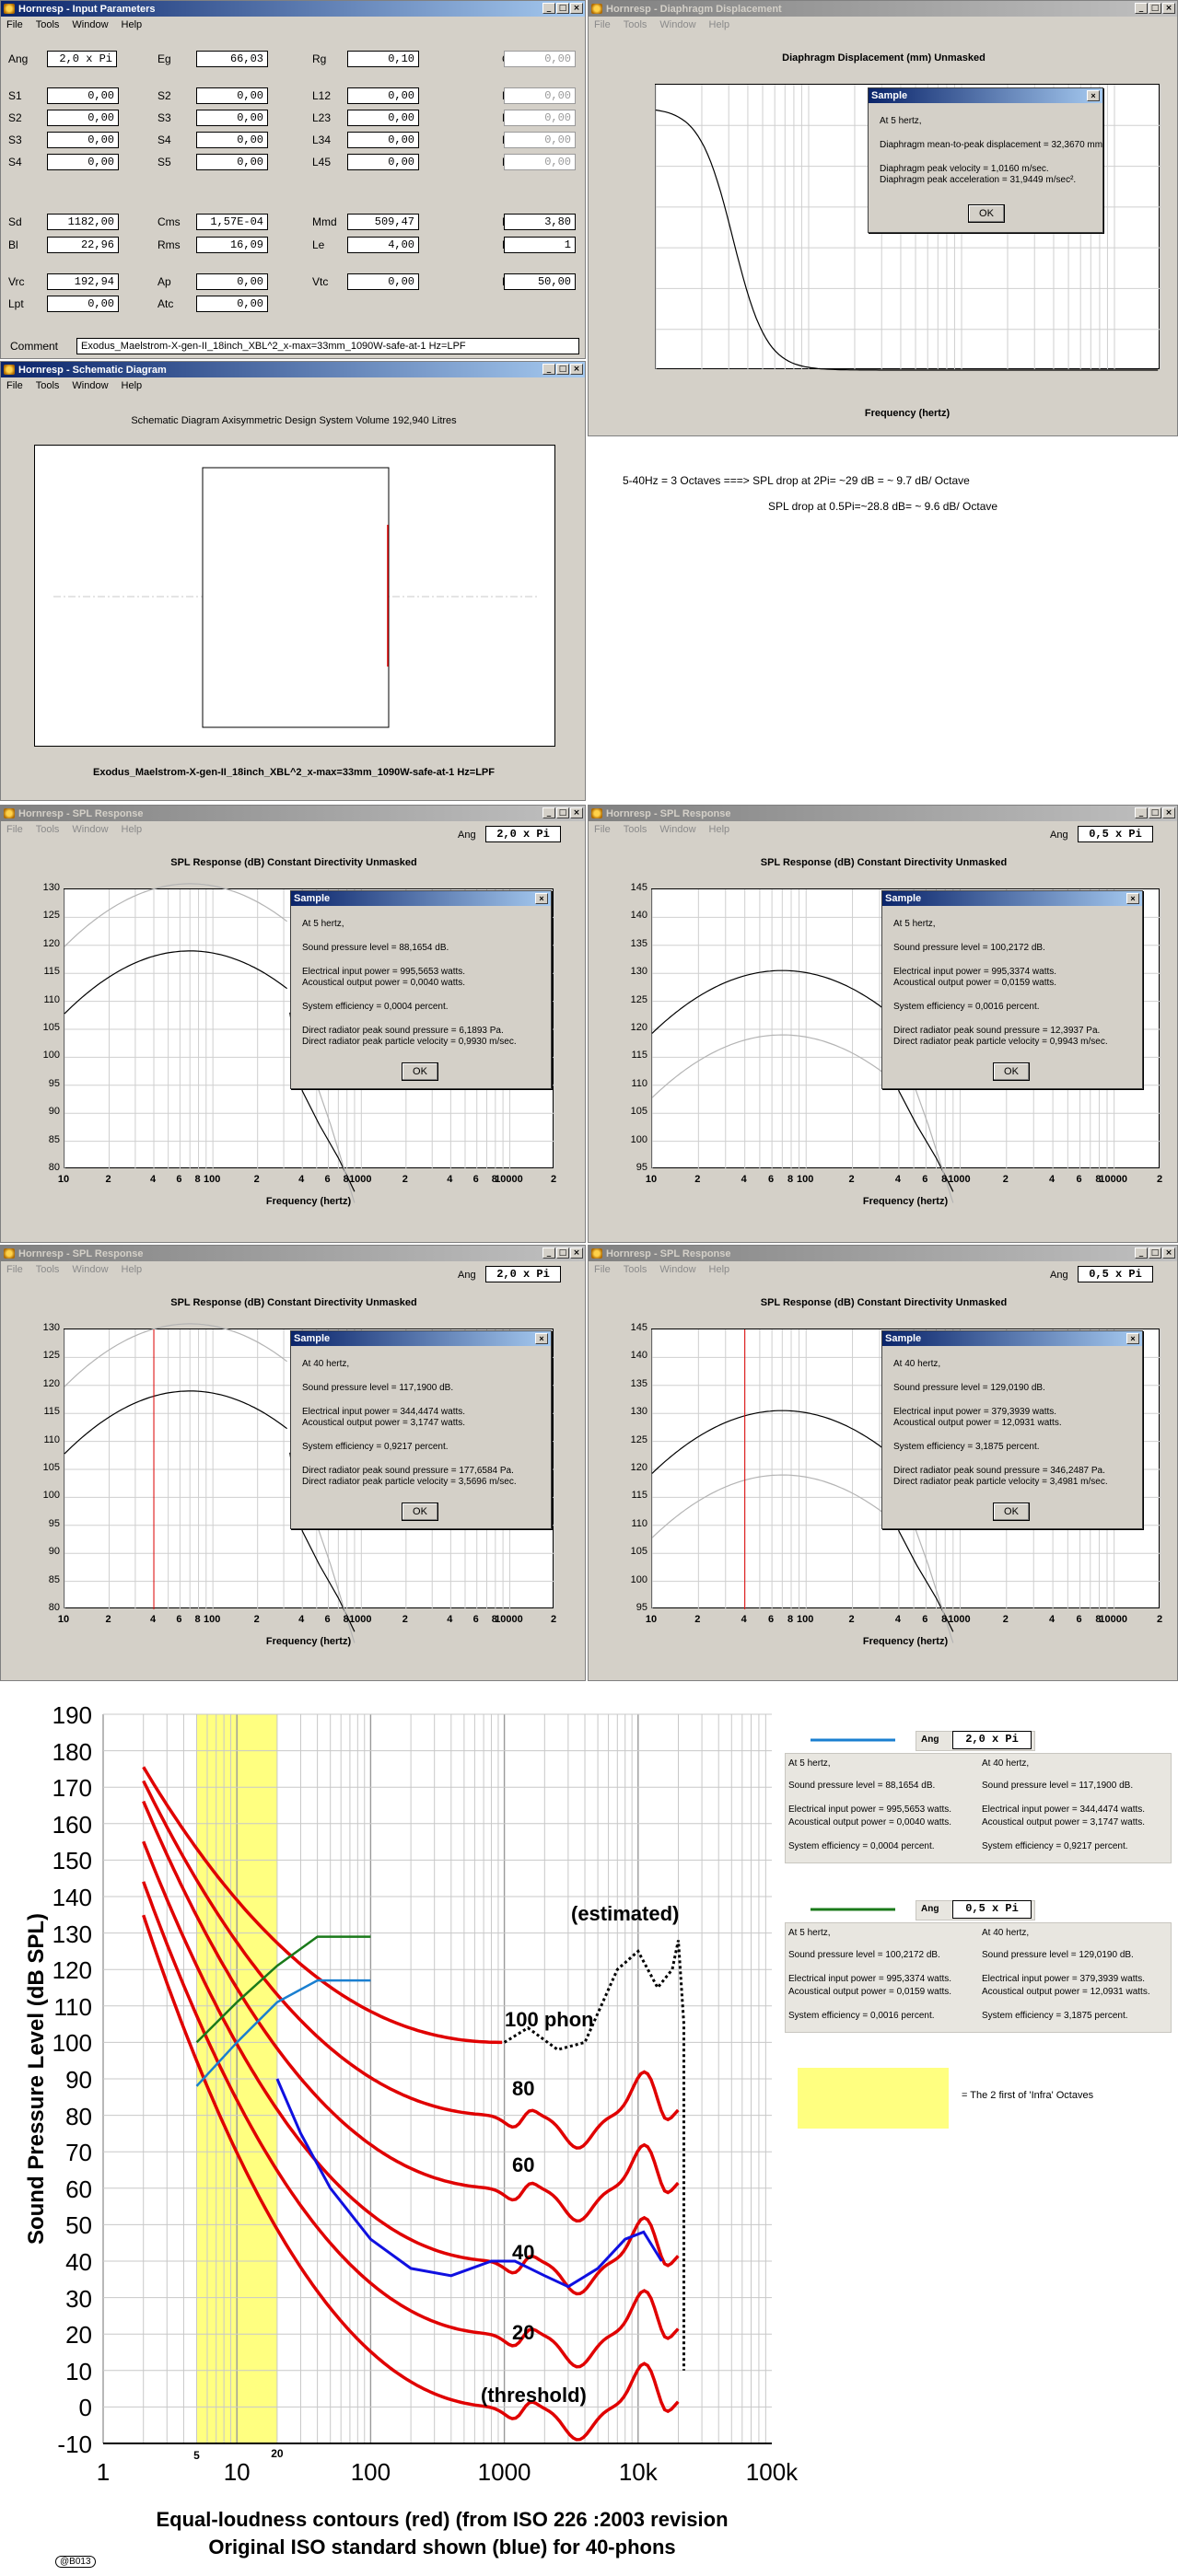  What do you see at coordinates (232, 59) in the screenshot?
I see `param-field: 66,03` at bounding box center [232, 59].